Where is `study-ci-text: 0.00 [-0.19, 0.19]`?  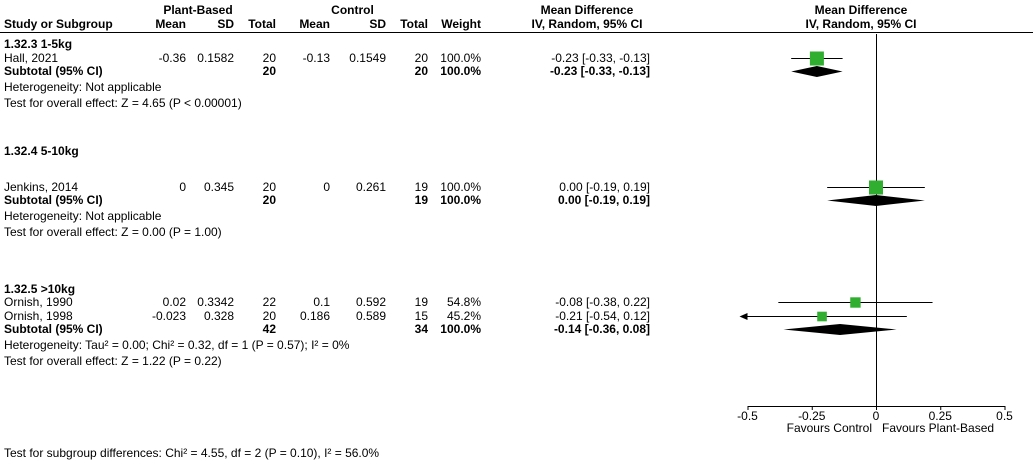
study-ci-text: 0.00 [-0.19, 0.19] is located at coordinates (604, 187).